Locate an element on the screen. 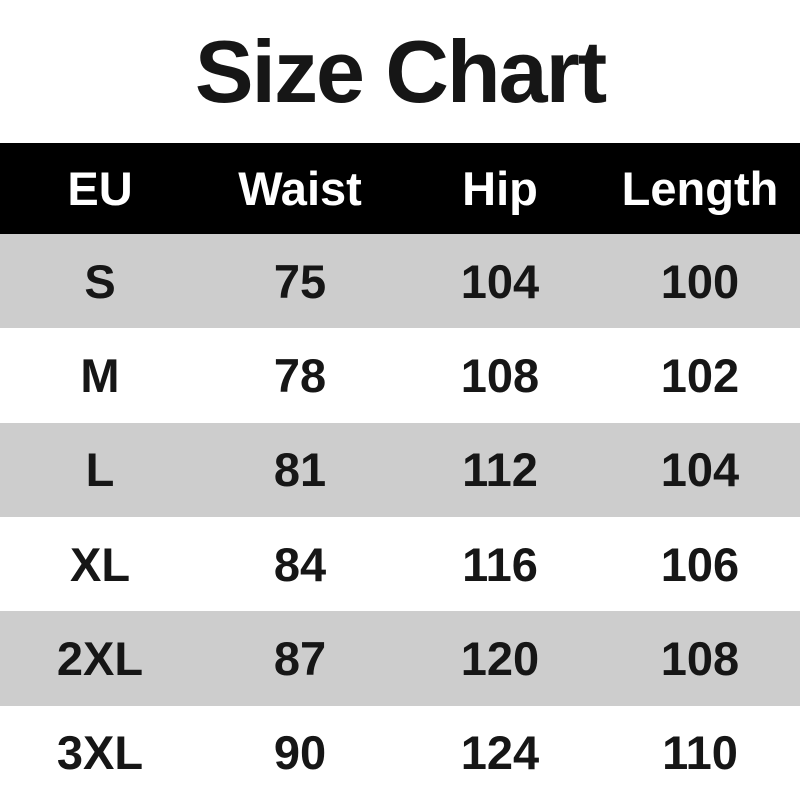 This screenshot has height=800, width=800. column-header-eu: EU is located at coordinates (100, 188).